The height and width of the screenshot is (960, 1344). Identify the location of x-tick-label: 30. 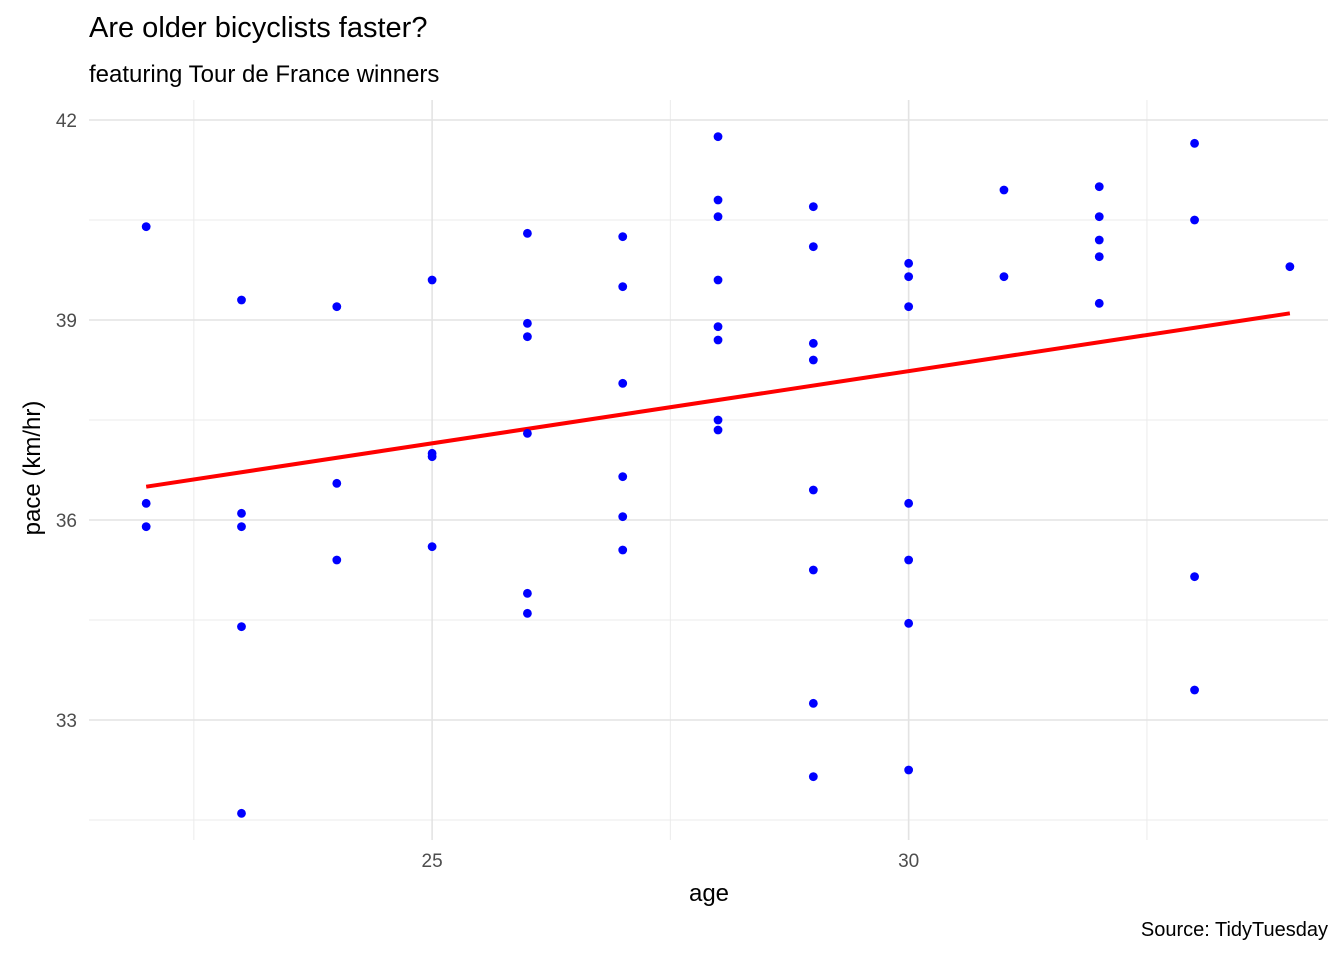
(908, 861).